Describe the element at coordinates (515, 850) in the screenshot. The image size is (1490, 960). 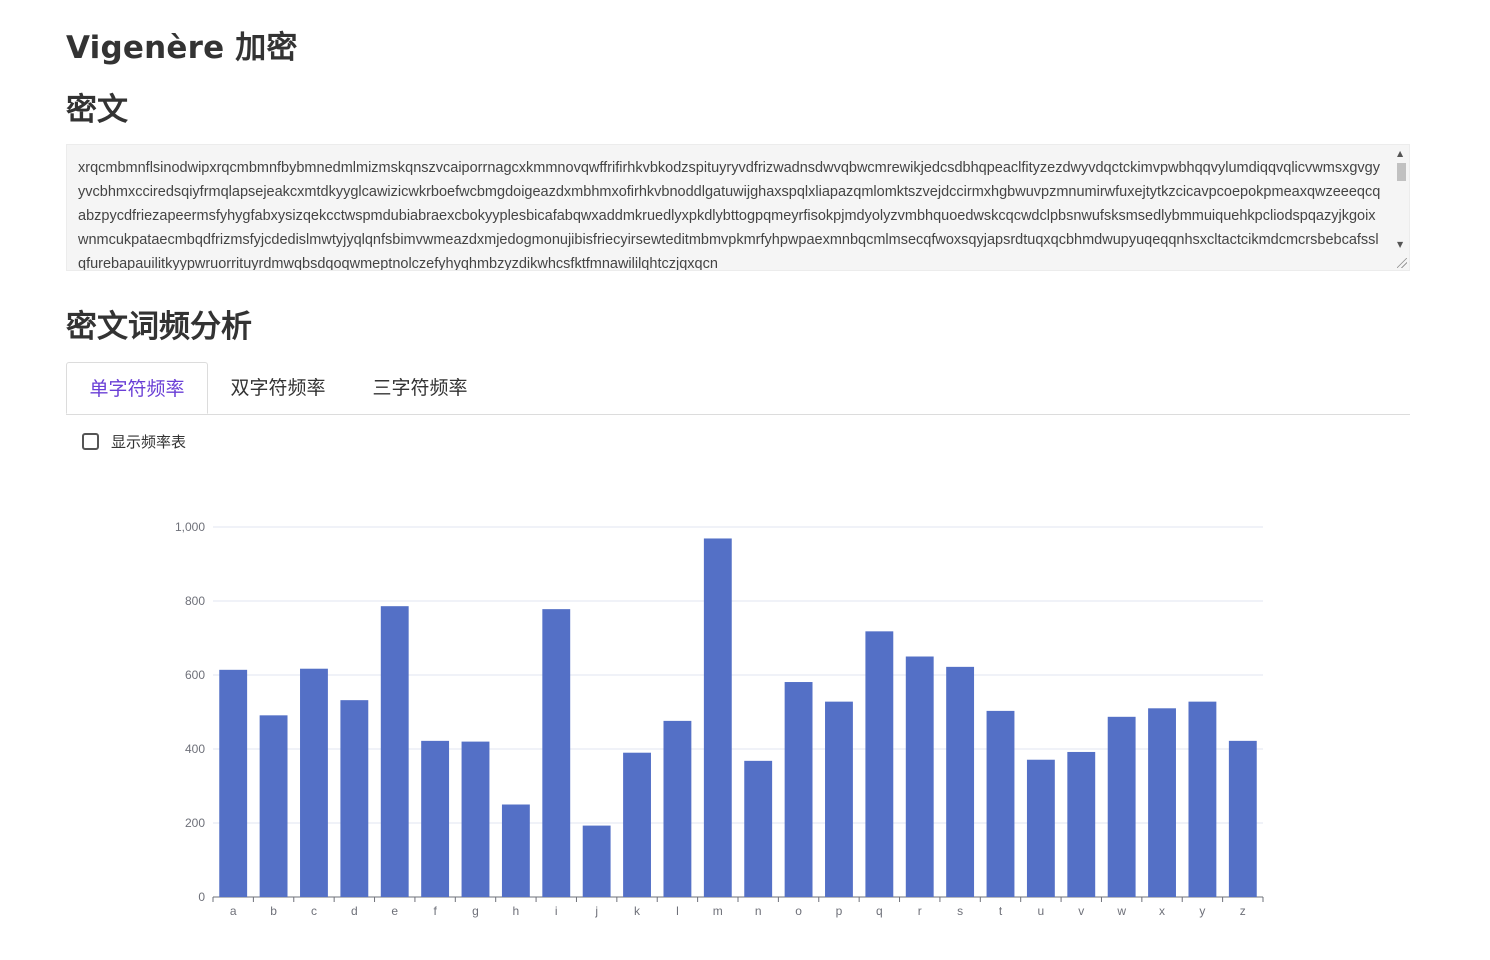
I see `bar-h` at that location.